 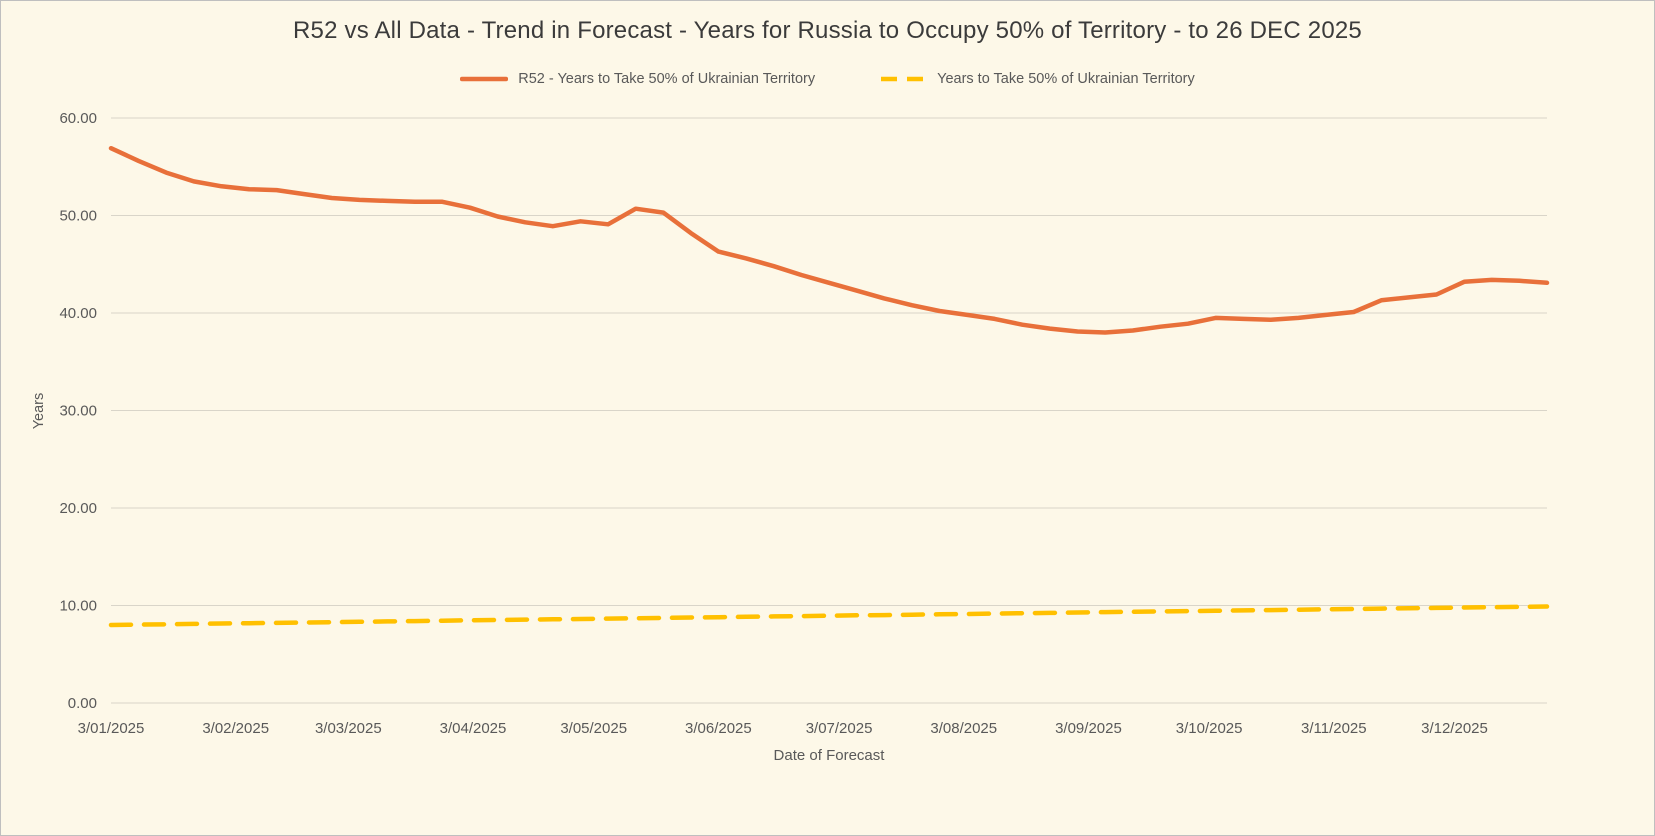 I want to click on x-tick-label: 3/04/2025, so click(x=473, y=728).